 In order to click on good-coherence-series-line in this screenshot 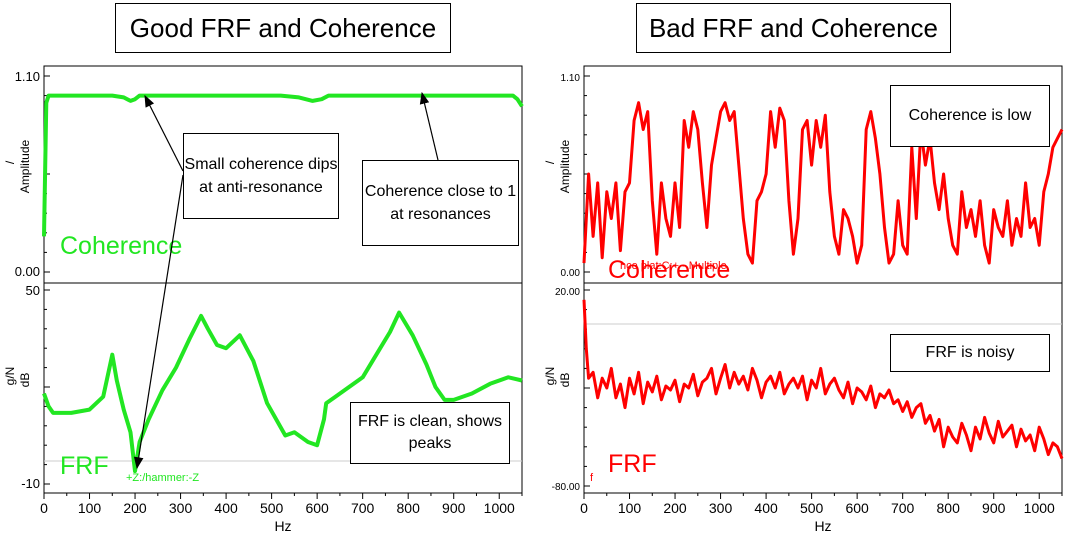, I will do `click(283, 165)`.